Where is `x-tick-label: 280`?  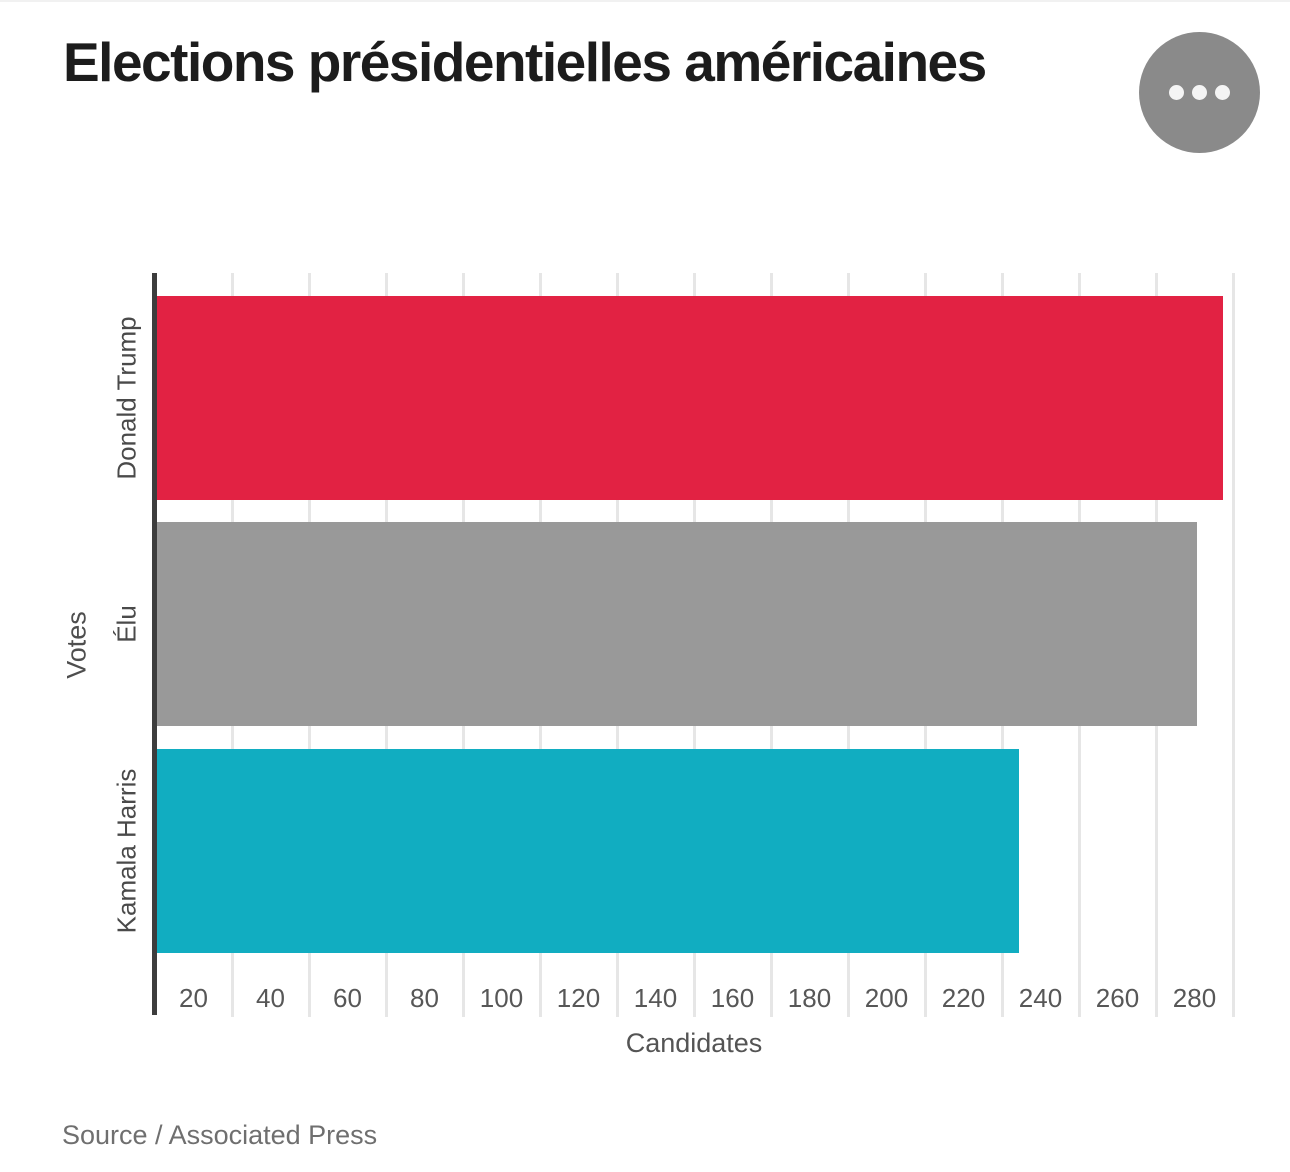
x-tick-label: 280 is located at coordinates (1194, 998).